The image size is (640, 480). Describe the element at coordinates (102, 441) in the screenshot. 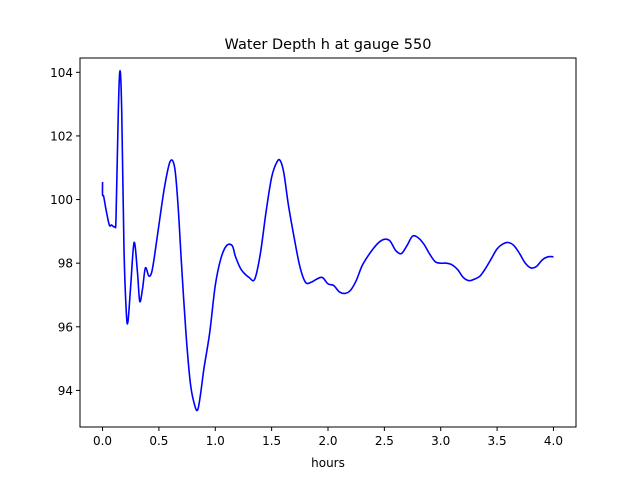

I see `x-tick-label: 0.0` at that location.